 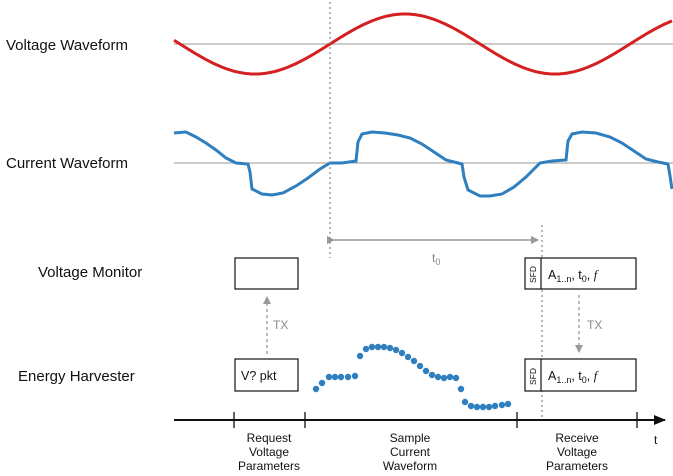 What do you see at coordinates (423, 164) in the screenshot?
I see `current-waveform-line` at bounding box center [423, 164].